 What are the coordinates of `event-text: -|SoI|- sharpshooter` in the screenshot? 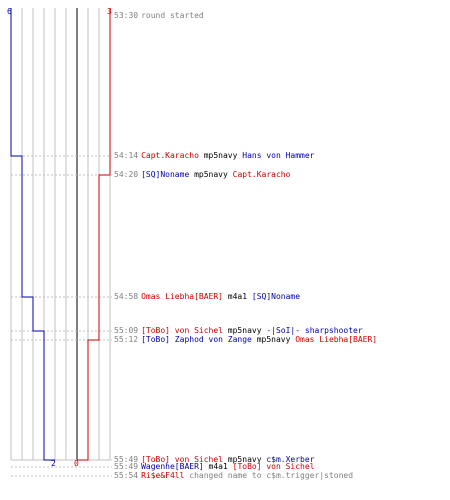 It's located at (314, 330).